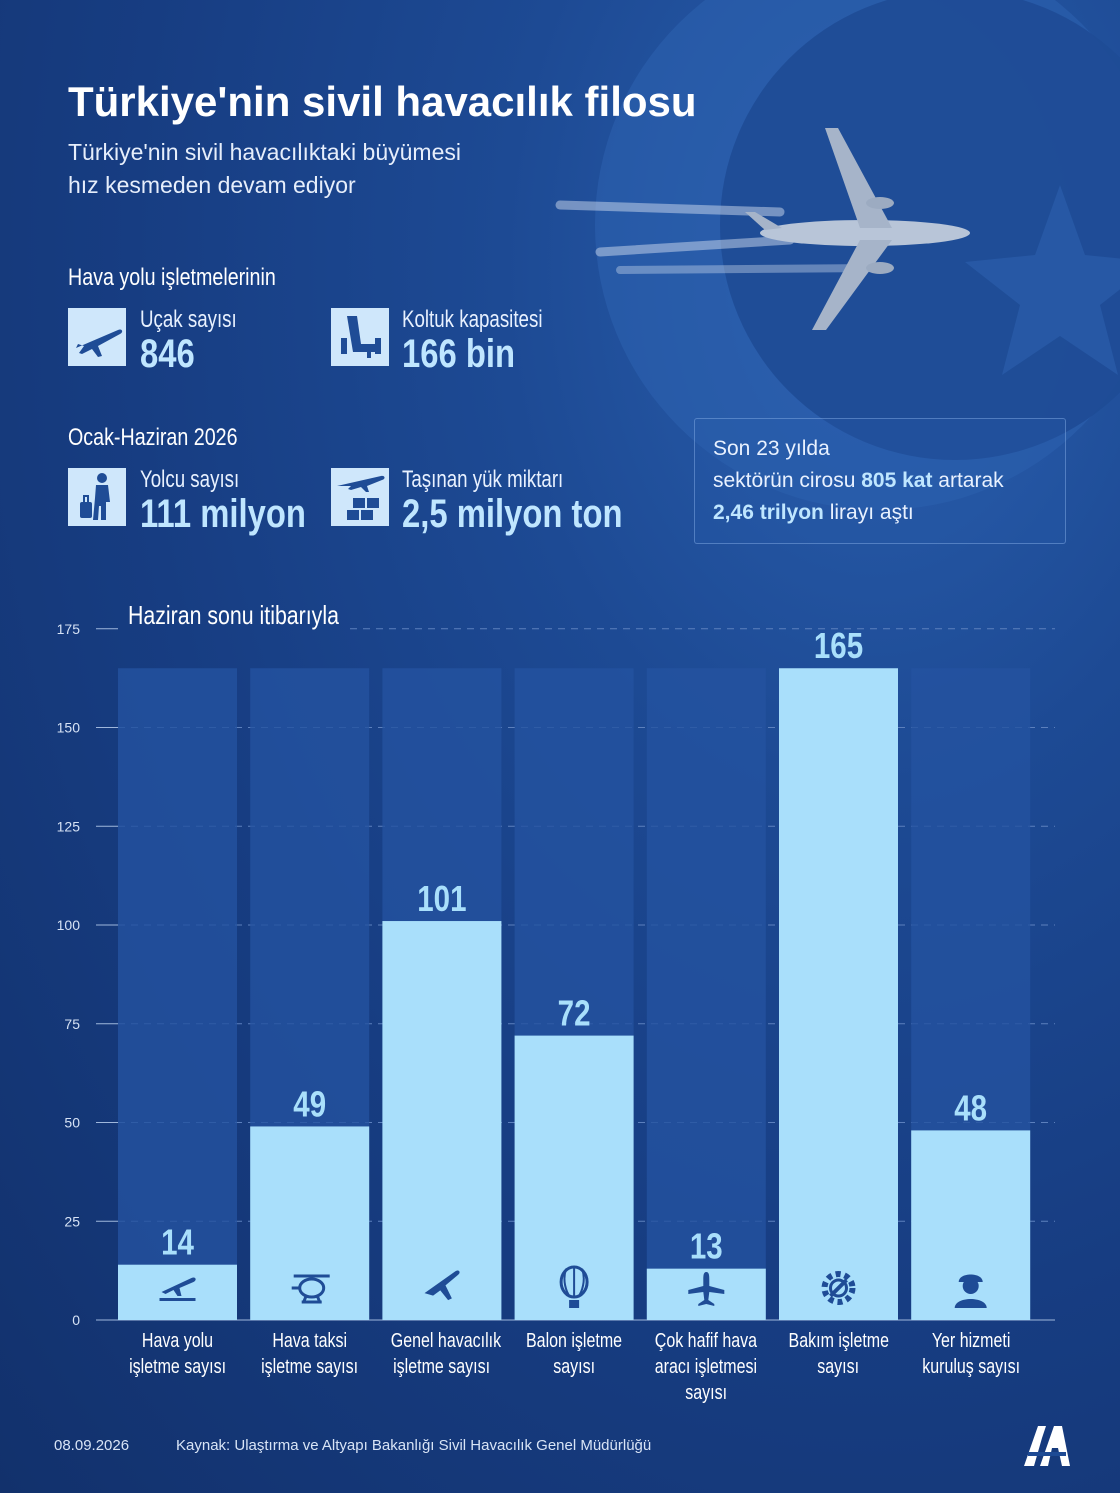  Describe the element at coordinates (970, 1367) in the screenshot. I see `x-tick-label-line: kuruluş sayısı` at that location.